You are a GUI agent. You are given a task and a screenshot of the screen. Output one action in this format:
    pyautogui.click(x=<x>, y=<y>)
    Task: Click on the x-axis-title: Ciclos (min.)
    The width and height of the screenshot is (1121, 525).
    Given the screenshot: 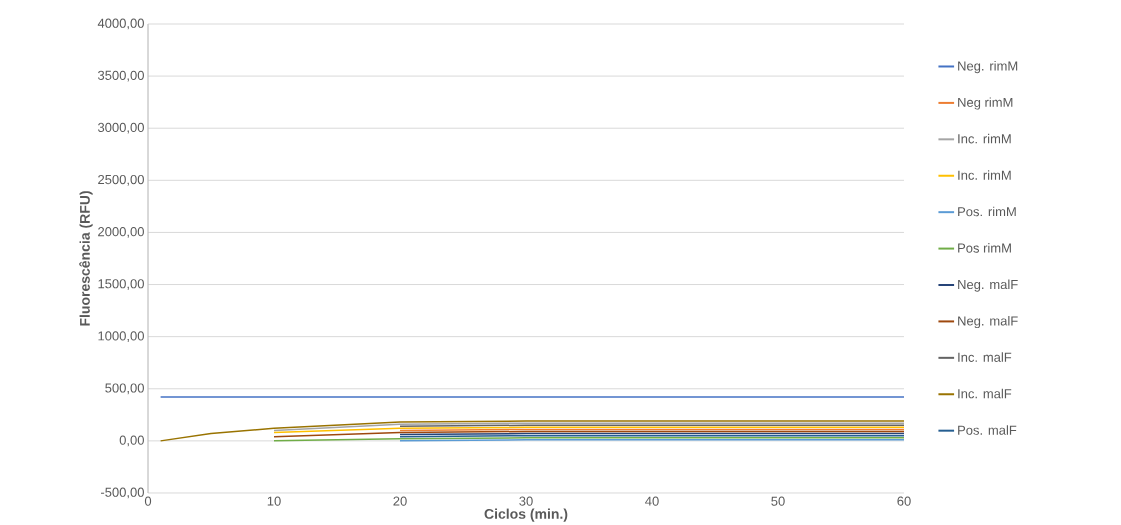 What is the action you would take?
    pyautogui.click(x=526, y=515)
    